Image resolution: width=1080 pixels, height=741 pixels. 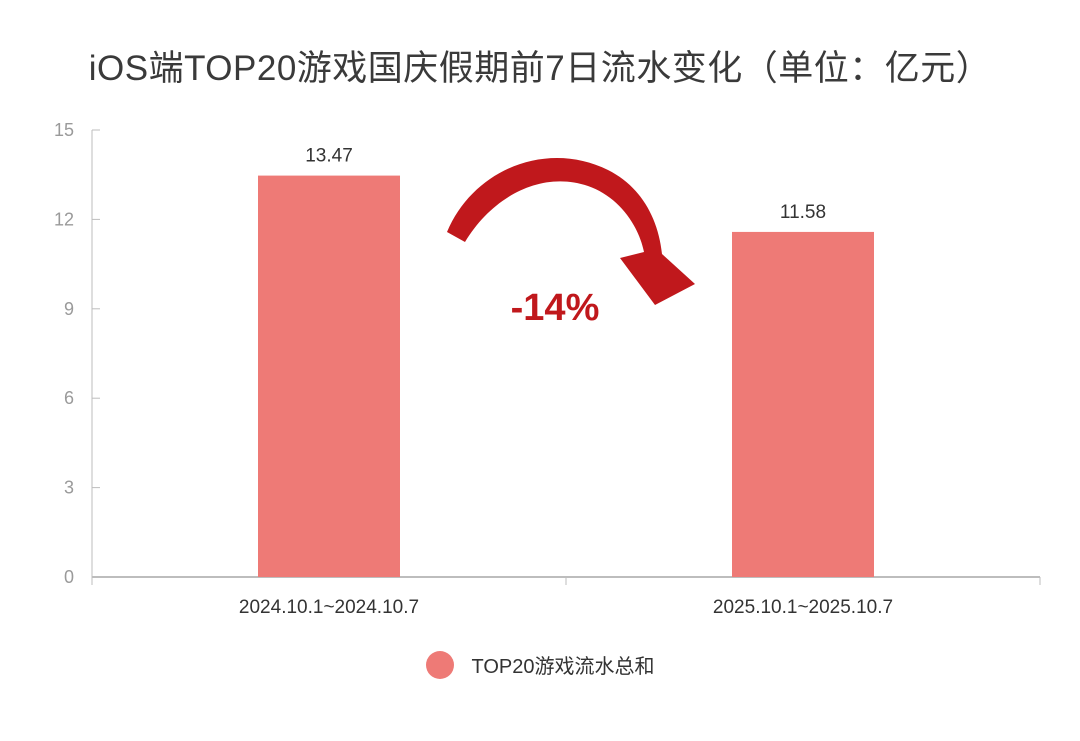 I want to click on x-tick-label: 2024.10.1~2024.10.7, so click(x=329, y=607).